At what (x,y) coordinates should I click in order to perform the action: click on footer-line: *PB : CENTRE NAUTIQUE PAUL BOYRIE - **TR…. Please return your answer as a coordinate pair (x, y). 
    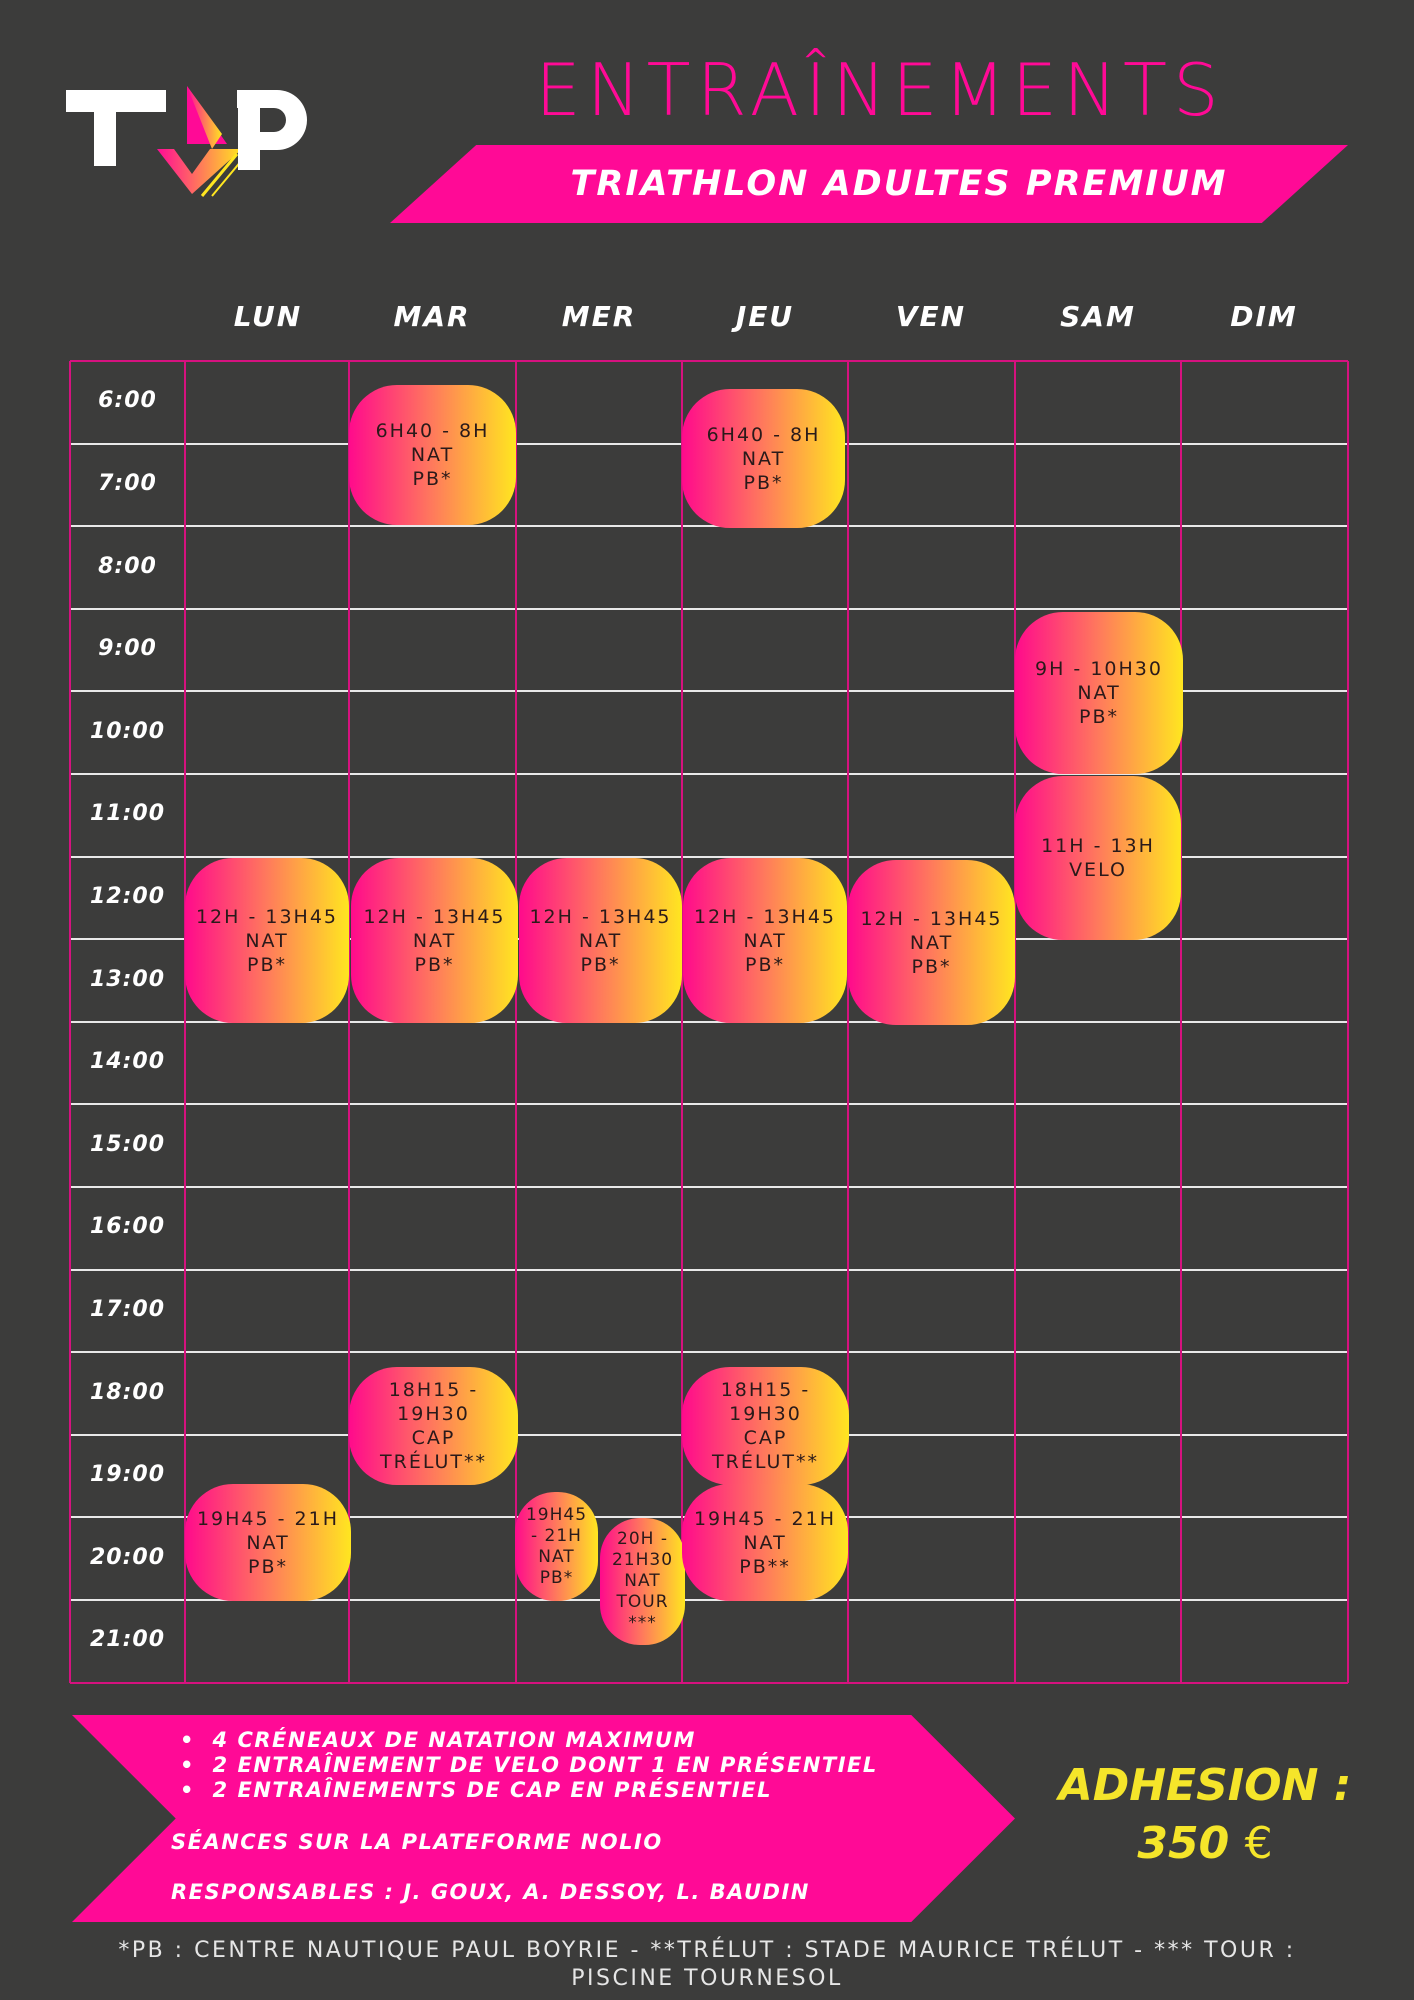
    Looking at the image, I should click on (707, 1950).